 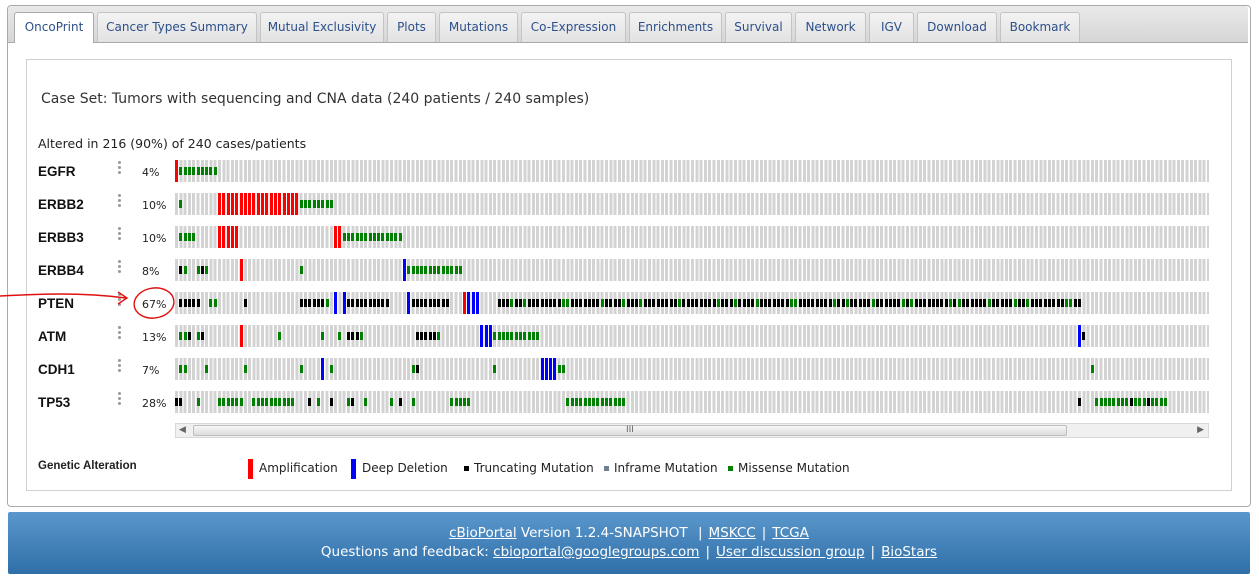 What do you see at coordinates (182, 430) in the screenshot?
I see `scroll-left-icon: ◀` at bounding box center [182, 430].